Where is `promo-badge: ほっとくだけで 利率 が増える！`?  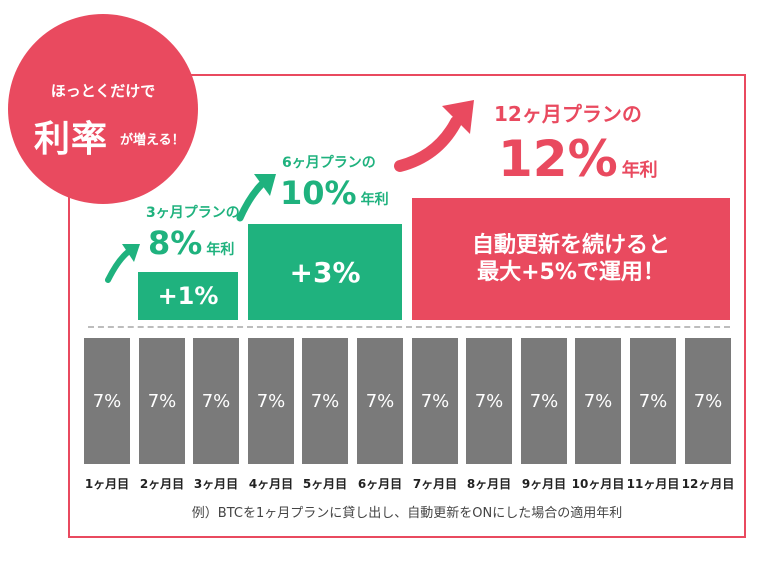
promo-badge: ほっとくだけで 利率 が増える！ is located at coordinates (103, 109).